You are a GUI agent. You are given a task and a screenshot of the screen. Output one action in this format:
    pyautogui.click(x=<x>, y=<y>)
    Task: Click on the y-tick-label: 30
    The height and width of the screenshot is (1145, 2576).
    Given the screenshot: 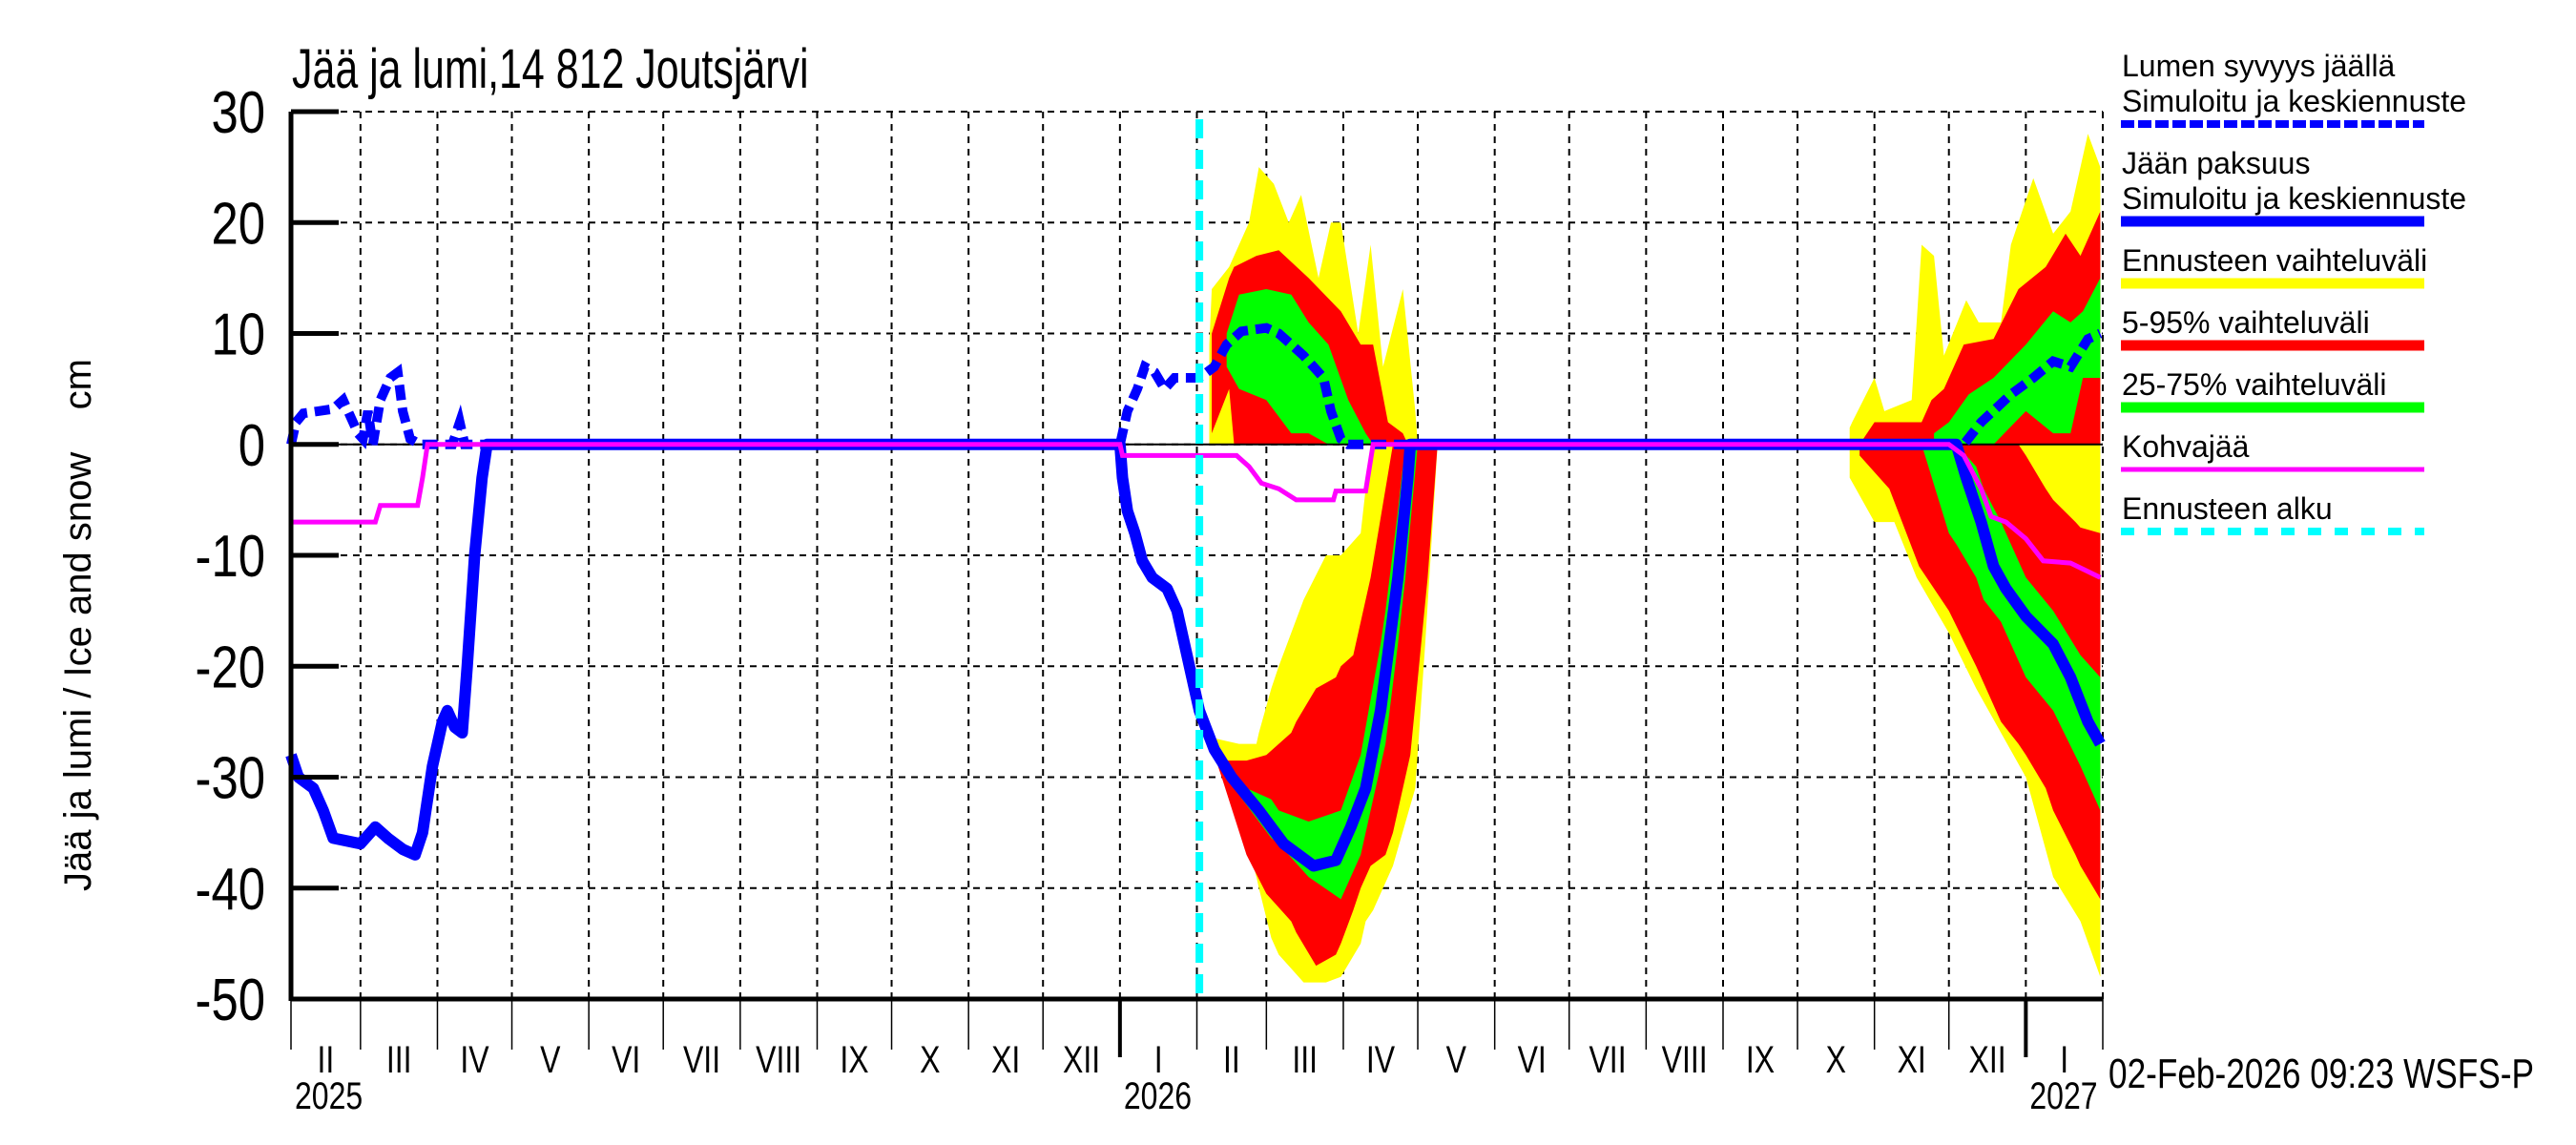 What is the action you would take?
    pyautogui.click(x=238, y=113)
    